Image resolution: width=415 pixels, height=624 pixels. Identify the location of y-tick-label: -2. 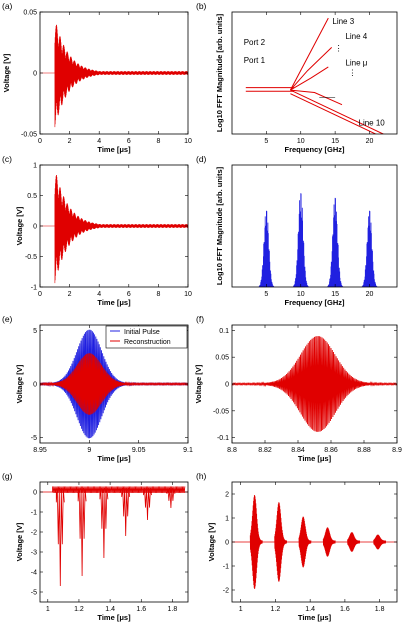
(34, 533).